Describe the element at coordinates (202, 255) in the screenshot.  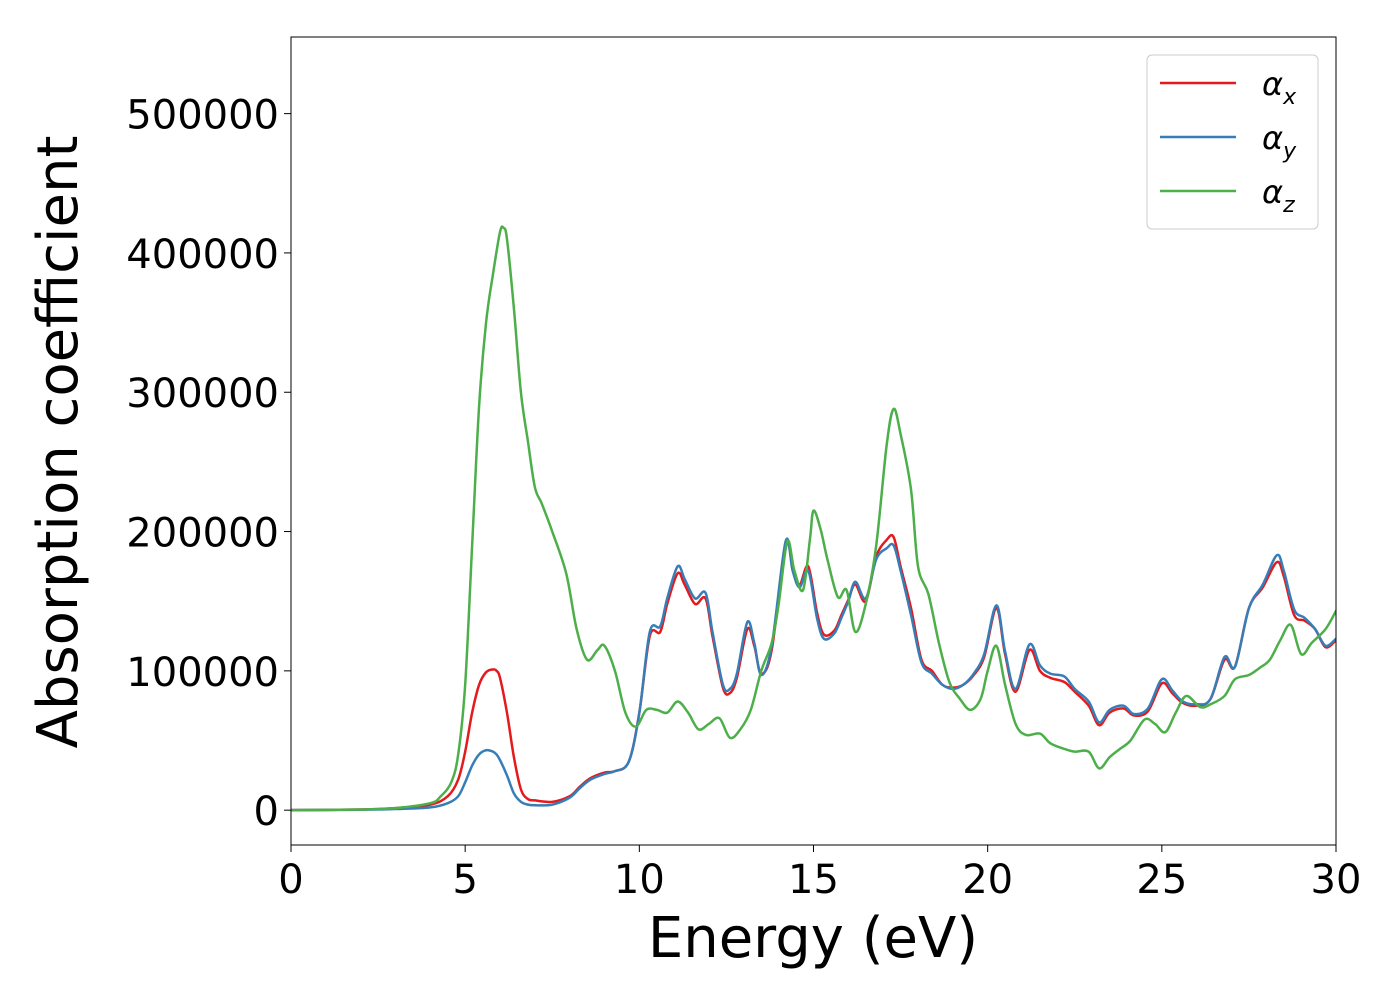
I see `y-tick-label: 400000` at that location.